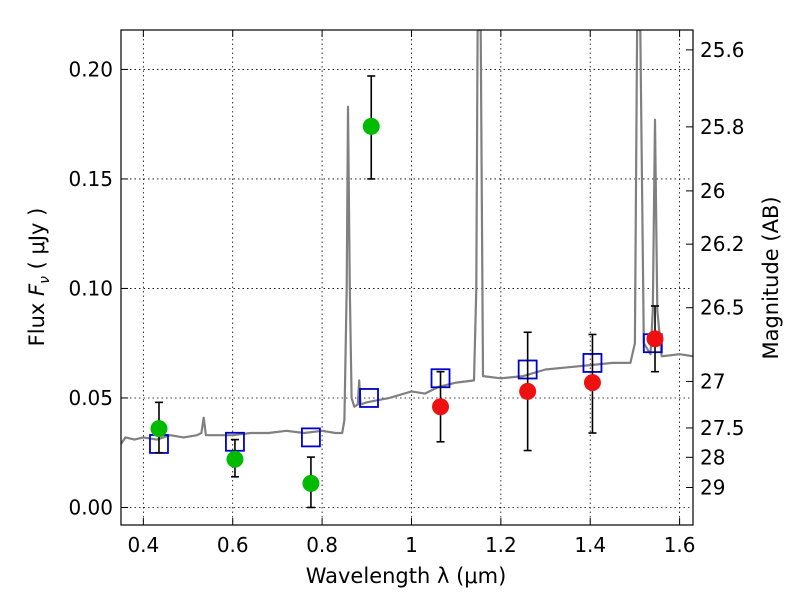  Describe the element at coordinates (771, 277) in the screenshot. I see `right-axis-label: Magnitude (AB)` at that location.